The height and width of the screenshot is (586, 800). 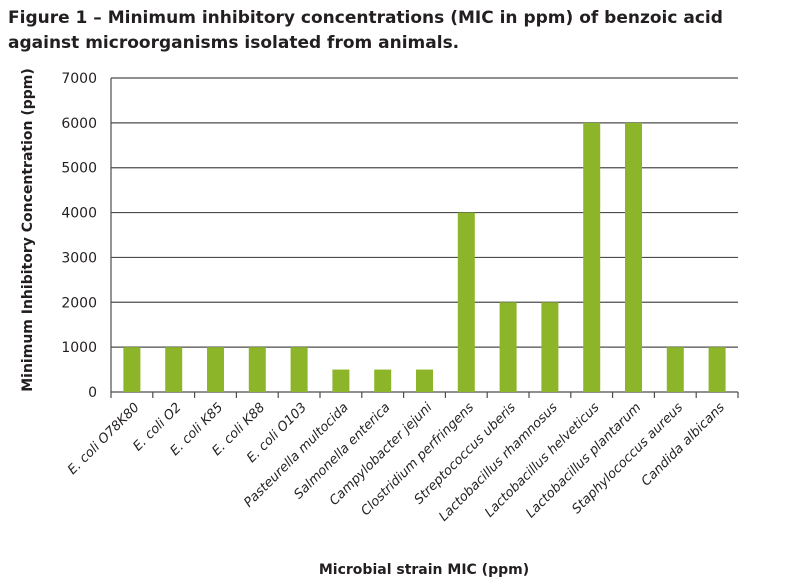 What do you see at coordinates (104, 439) in the screenshot?
I see `x-tick-label: E. coli O78K80` at bounding box center [104, 439].